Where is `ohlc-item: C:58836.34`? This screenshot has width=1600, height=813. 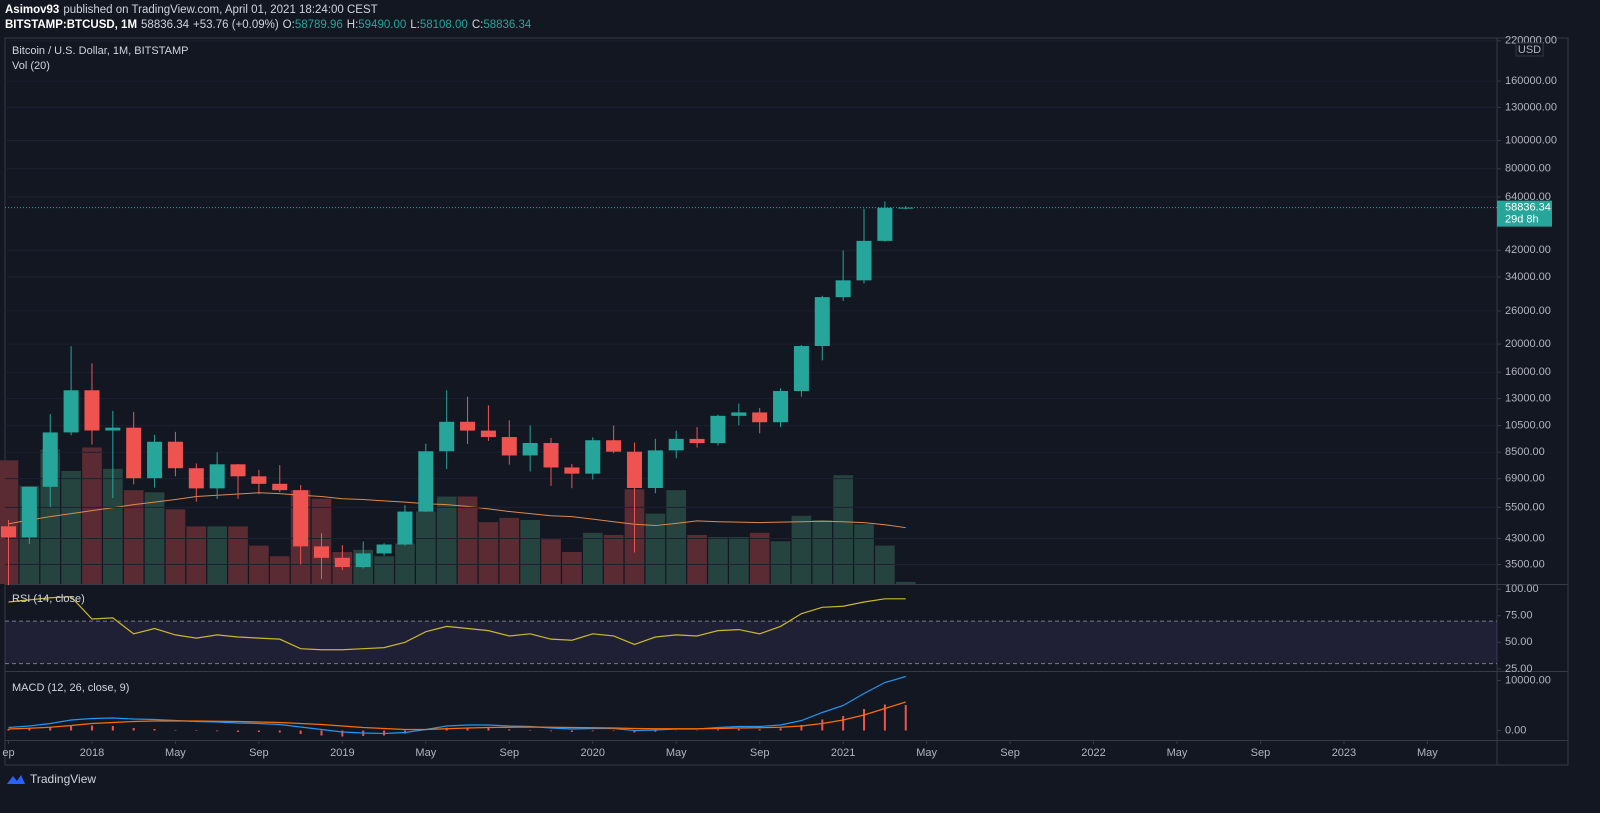
ohlc-item: C:58836.34 is located at coordinates (501, 25).